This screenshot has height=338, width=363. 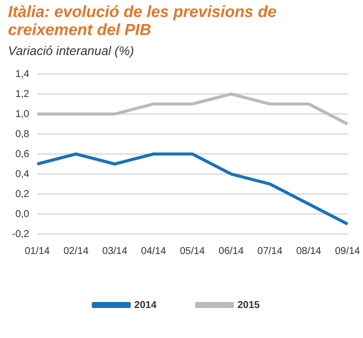 I want to click on y-tick-label: 0,8, so click(x=22, y=134).